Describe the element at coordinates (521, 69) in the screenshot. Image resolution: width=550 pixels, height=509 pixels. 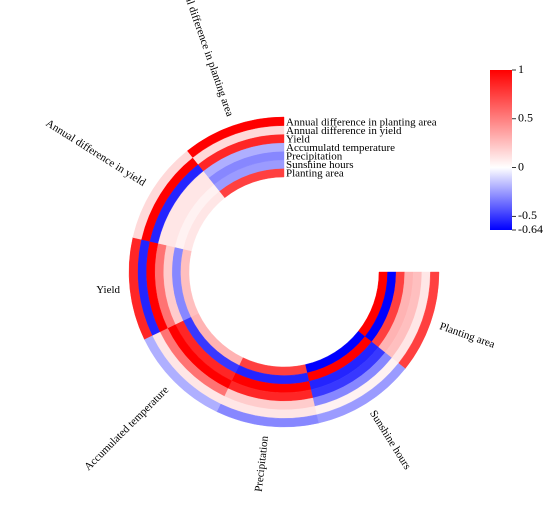
I see `colorbar-tick-label: 1` at that location.